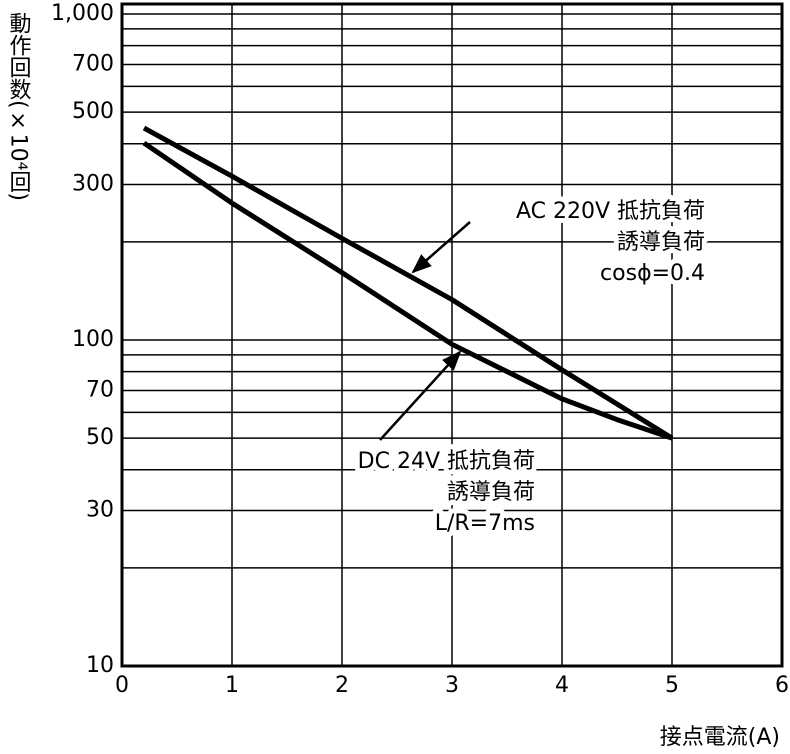 The height and width of the screenshot is (754, 790). Describe the element at coordinates (100, 509) in the screenshot. I see `y-tick-label: 30` at that location.